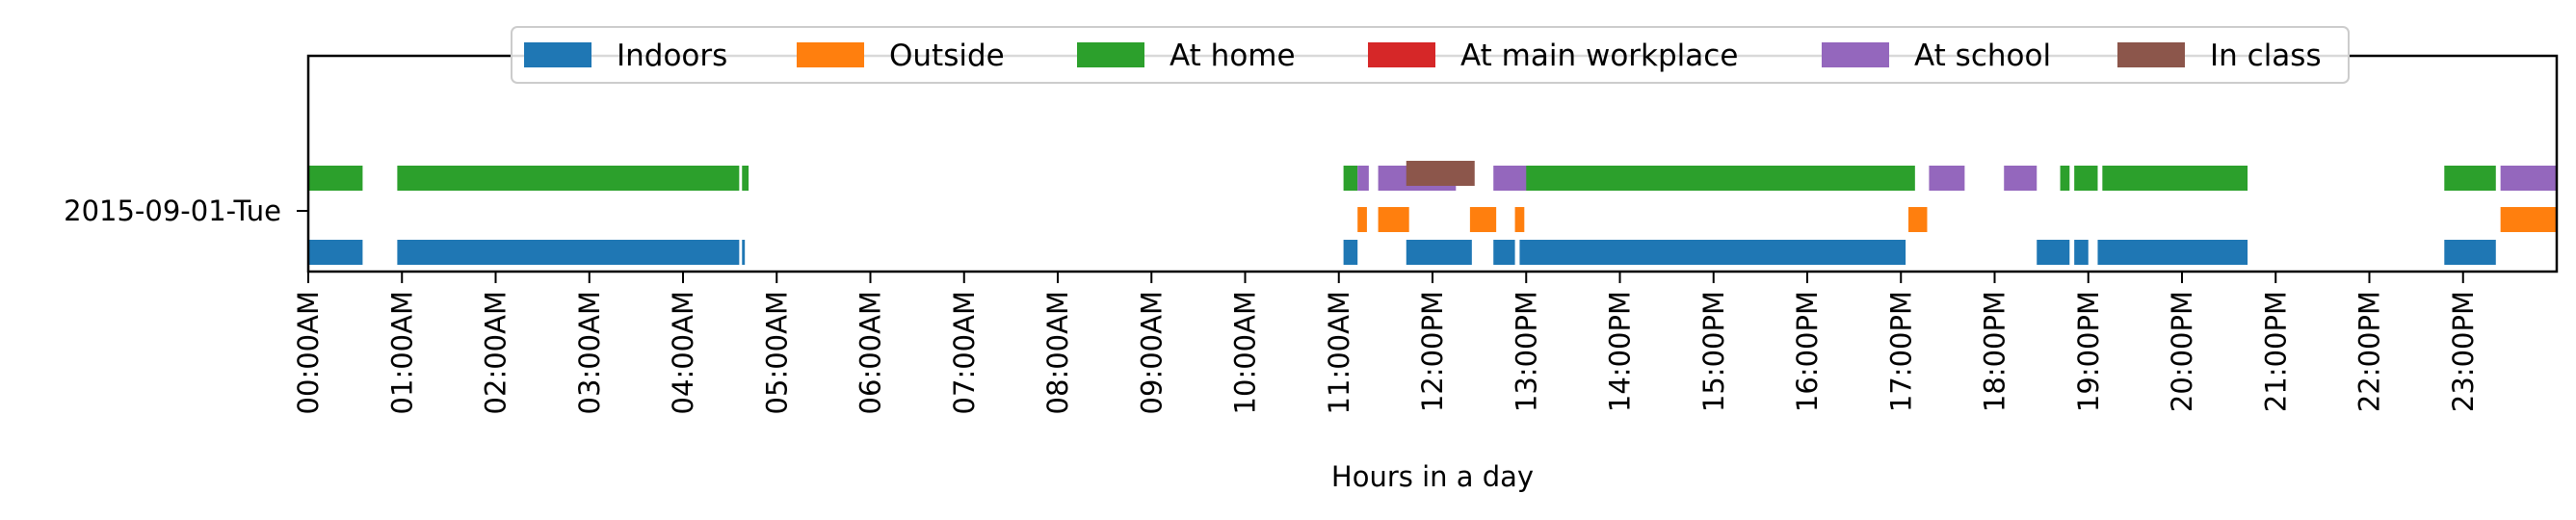 Image resolution: width=2576 pixels, height=520 pixels. I want to click on x-tick-label: 04:00AM, so click(683, 352).